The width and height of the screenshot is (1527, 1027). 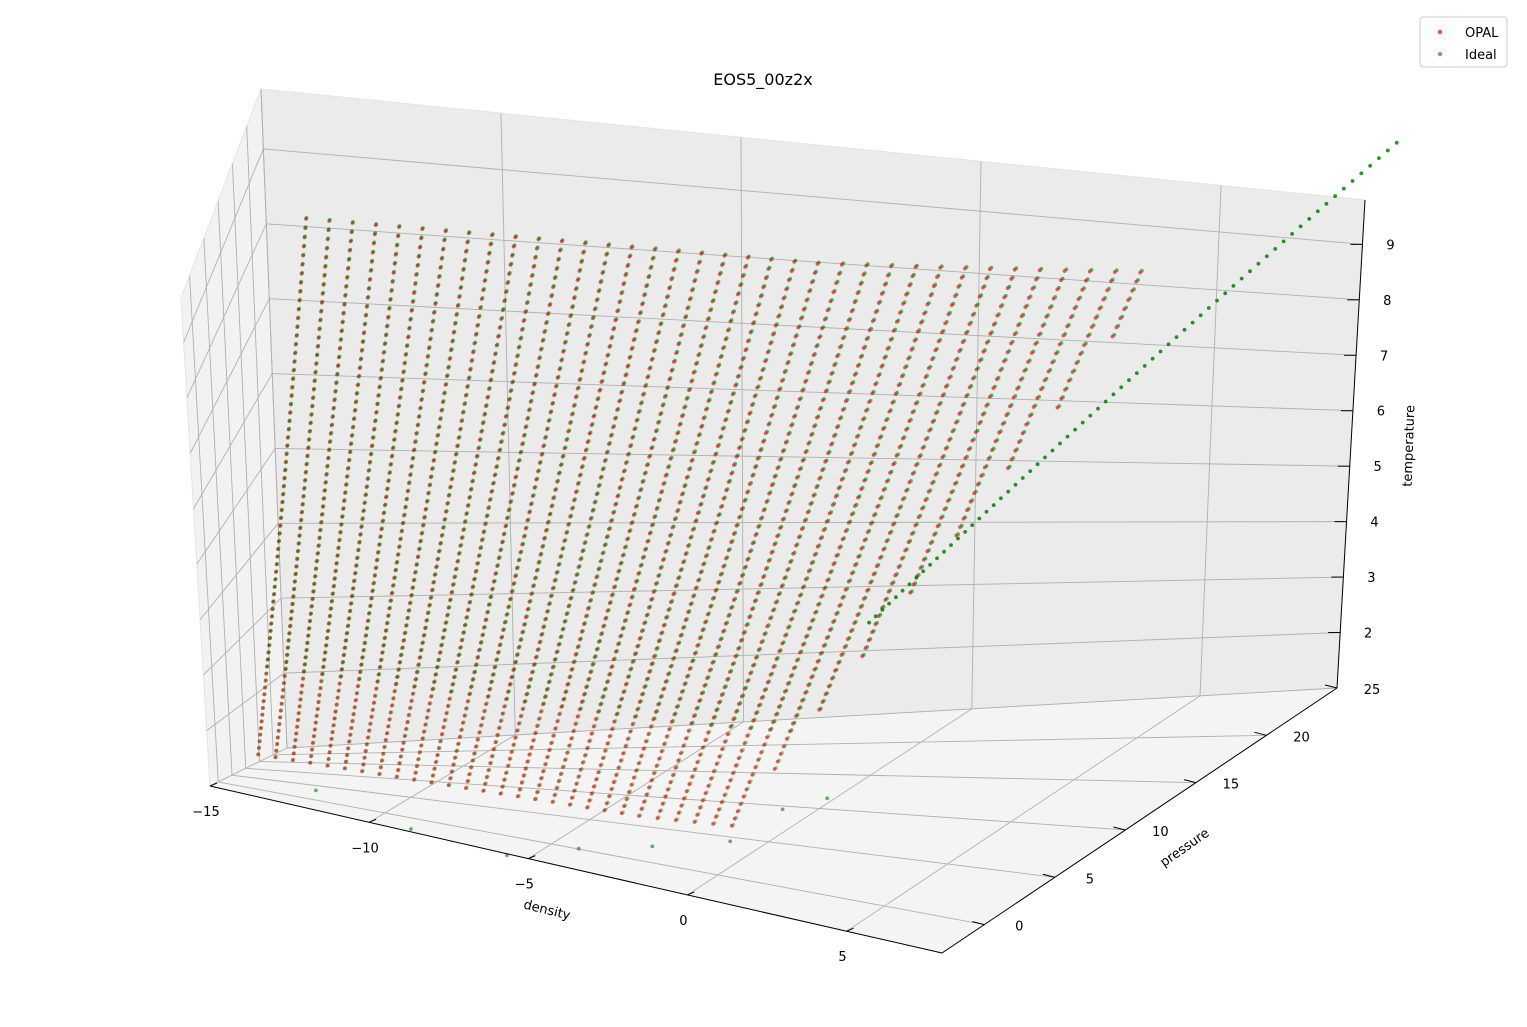 I want to click on y-axis-line, so click(x=1139, y=820).